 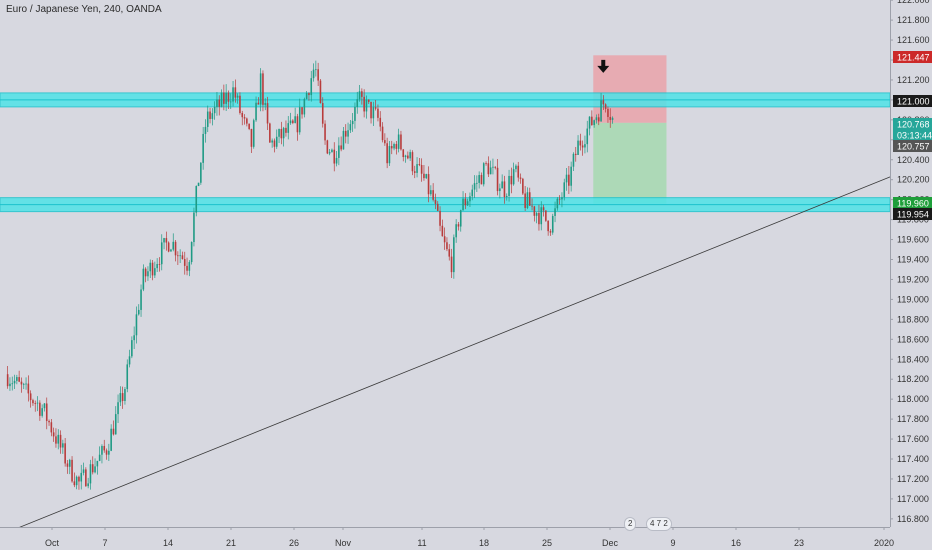 I want to click on x-tick-label-0: Oct, so click(x=52, y=543).